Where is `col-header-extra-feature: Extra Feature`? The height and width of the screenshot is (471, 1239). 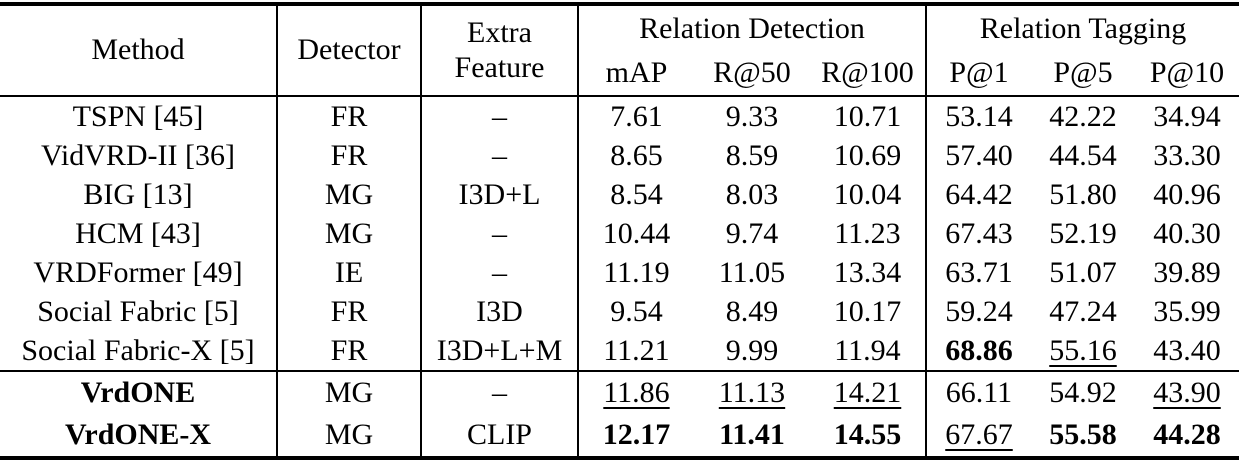
col-header-extra-feature: Extra Feature is located at coordinates (500, 50).